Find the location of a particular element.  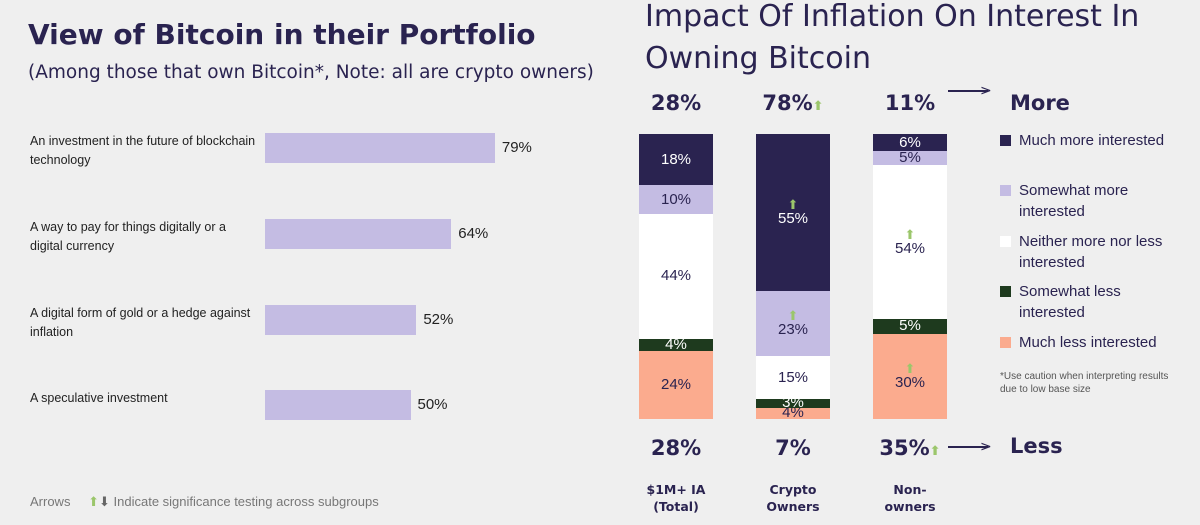

more-total-value: 11% is located at coordinates (910, 103).